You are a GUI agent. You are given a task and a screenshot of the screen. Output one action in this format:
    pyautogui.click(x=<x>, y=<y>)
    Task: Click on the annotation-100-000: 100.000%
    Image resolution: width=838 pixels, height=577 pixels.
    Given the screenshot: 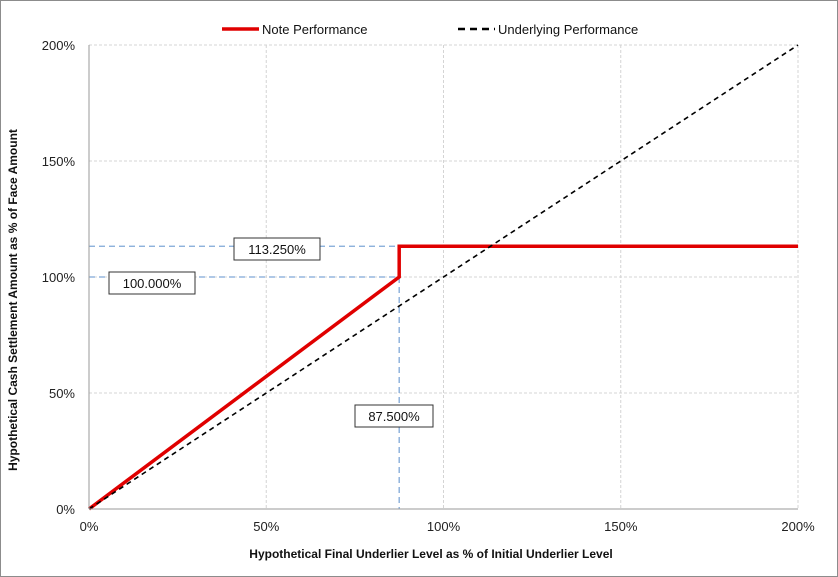 What is the action you would take?
    pyautogui.click(x=152, y=283)
    